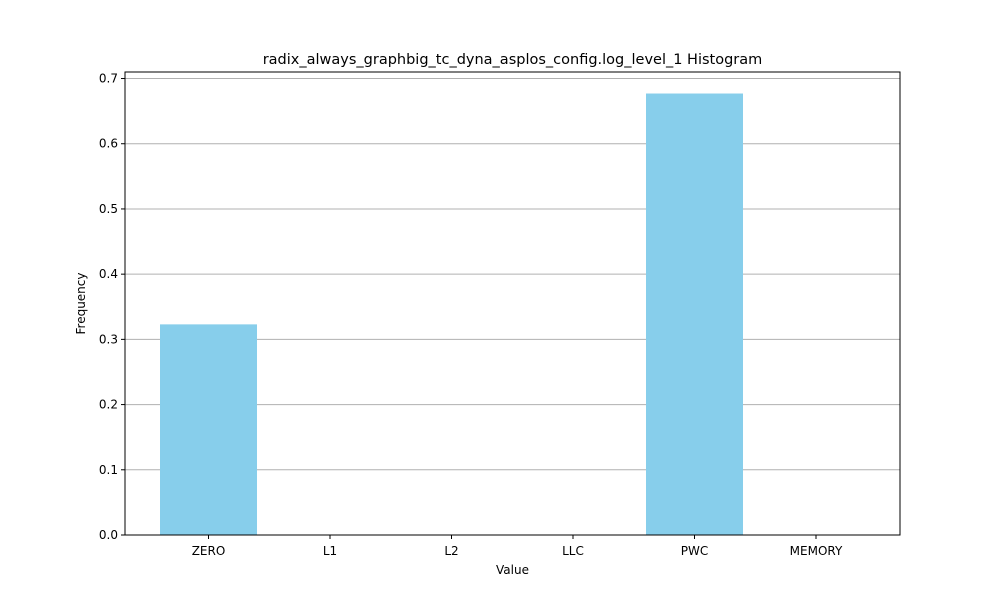  Describe the element at coordinates (816, 551) in the screenshot. I see `x-tick-label: MEMORY` at that location.